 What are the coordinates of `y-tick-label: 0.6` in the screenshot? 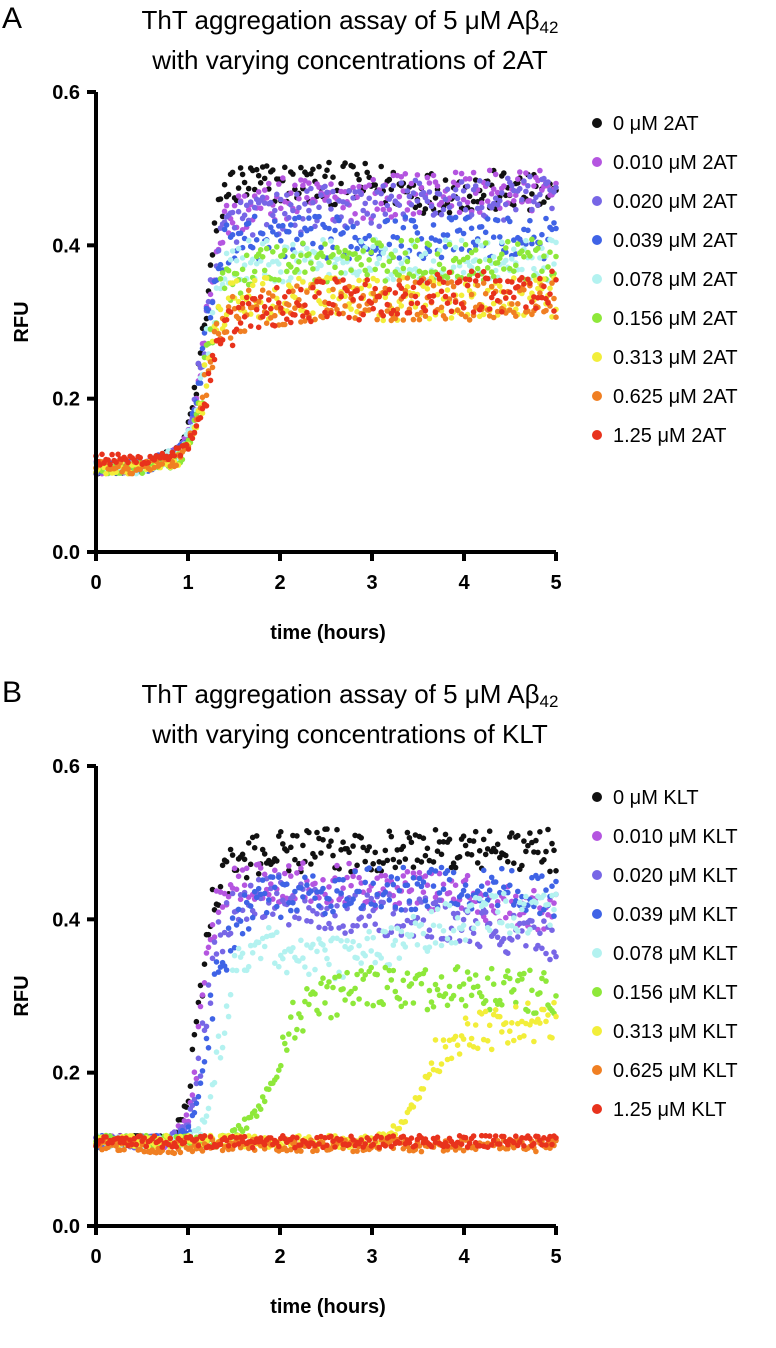 It's located at (66, 93).